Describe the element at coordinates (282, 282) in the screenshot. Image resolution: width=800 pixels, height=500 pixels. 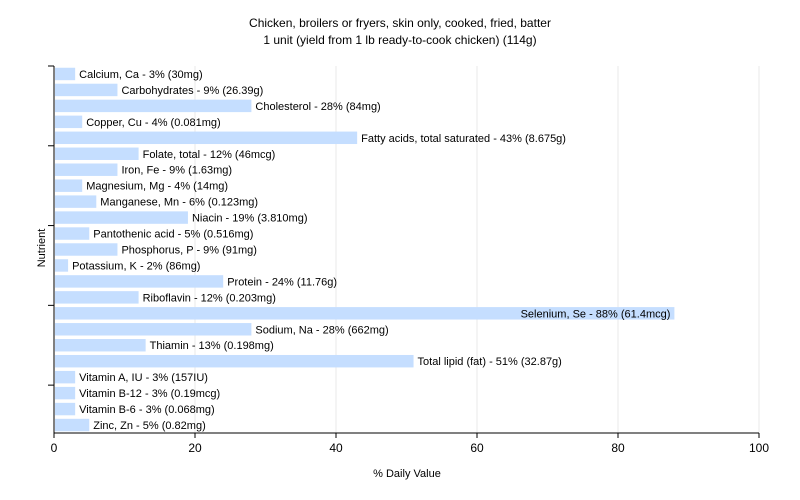
I see `bar-label: Protein - 24% (11.76g)` at that location.